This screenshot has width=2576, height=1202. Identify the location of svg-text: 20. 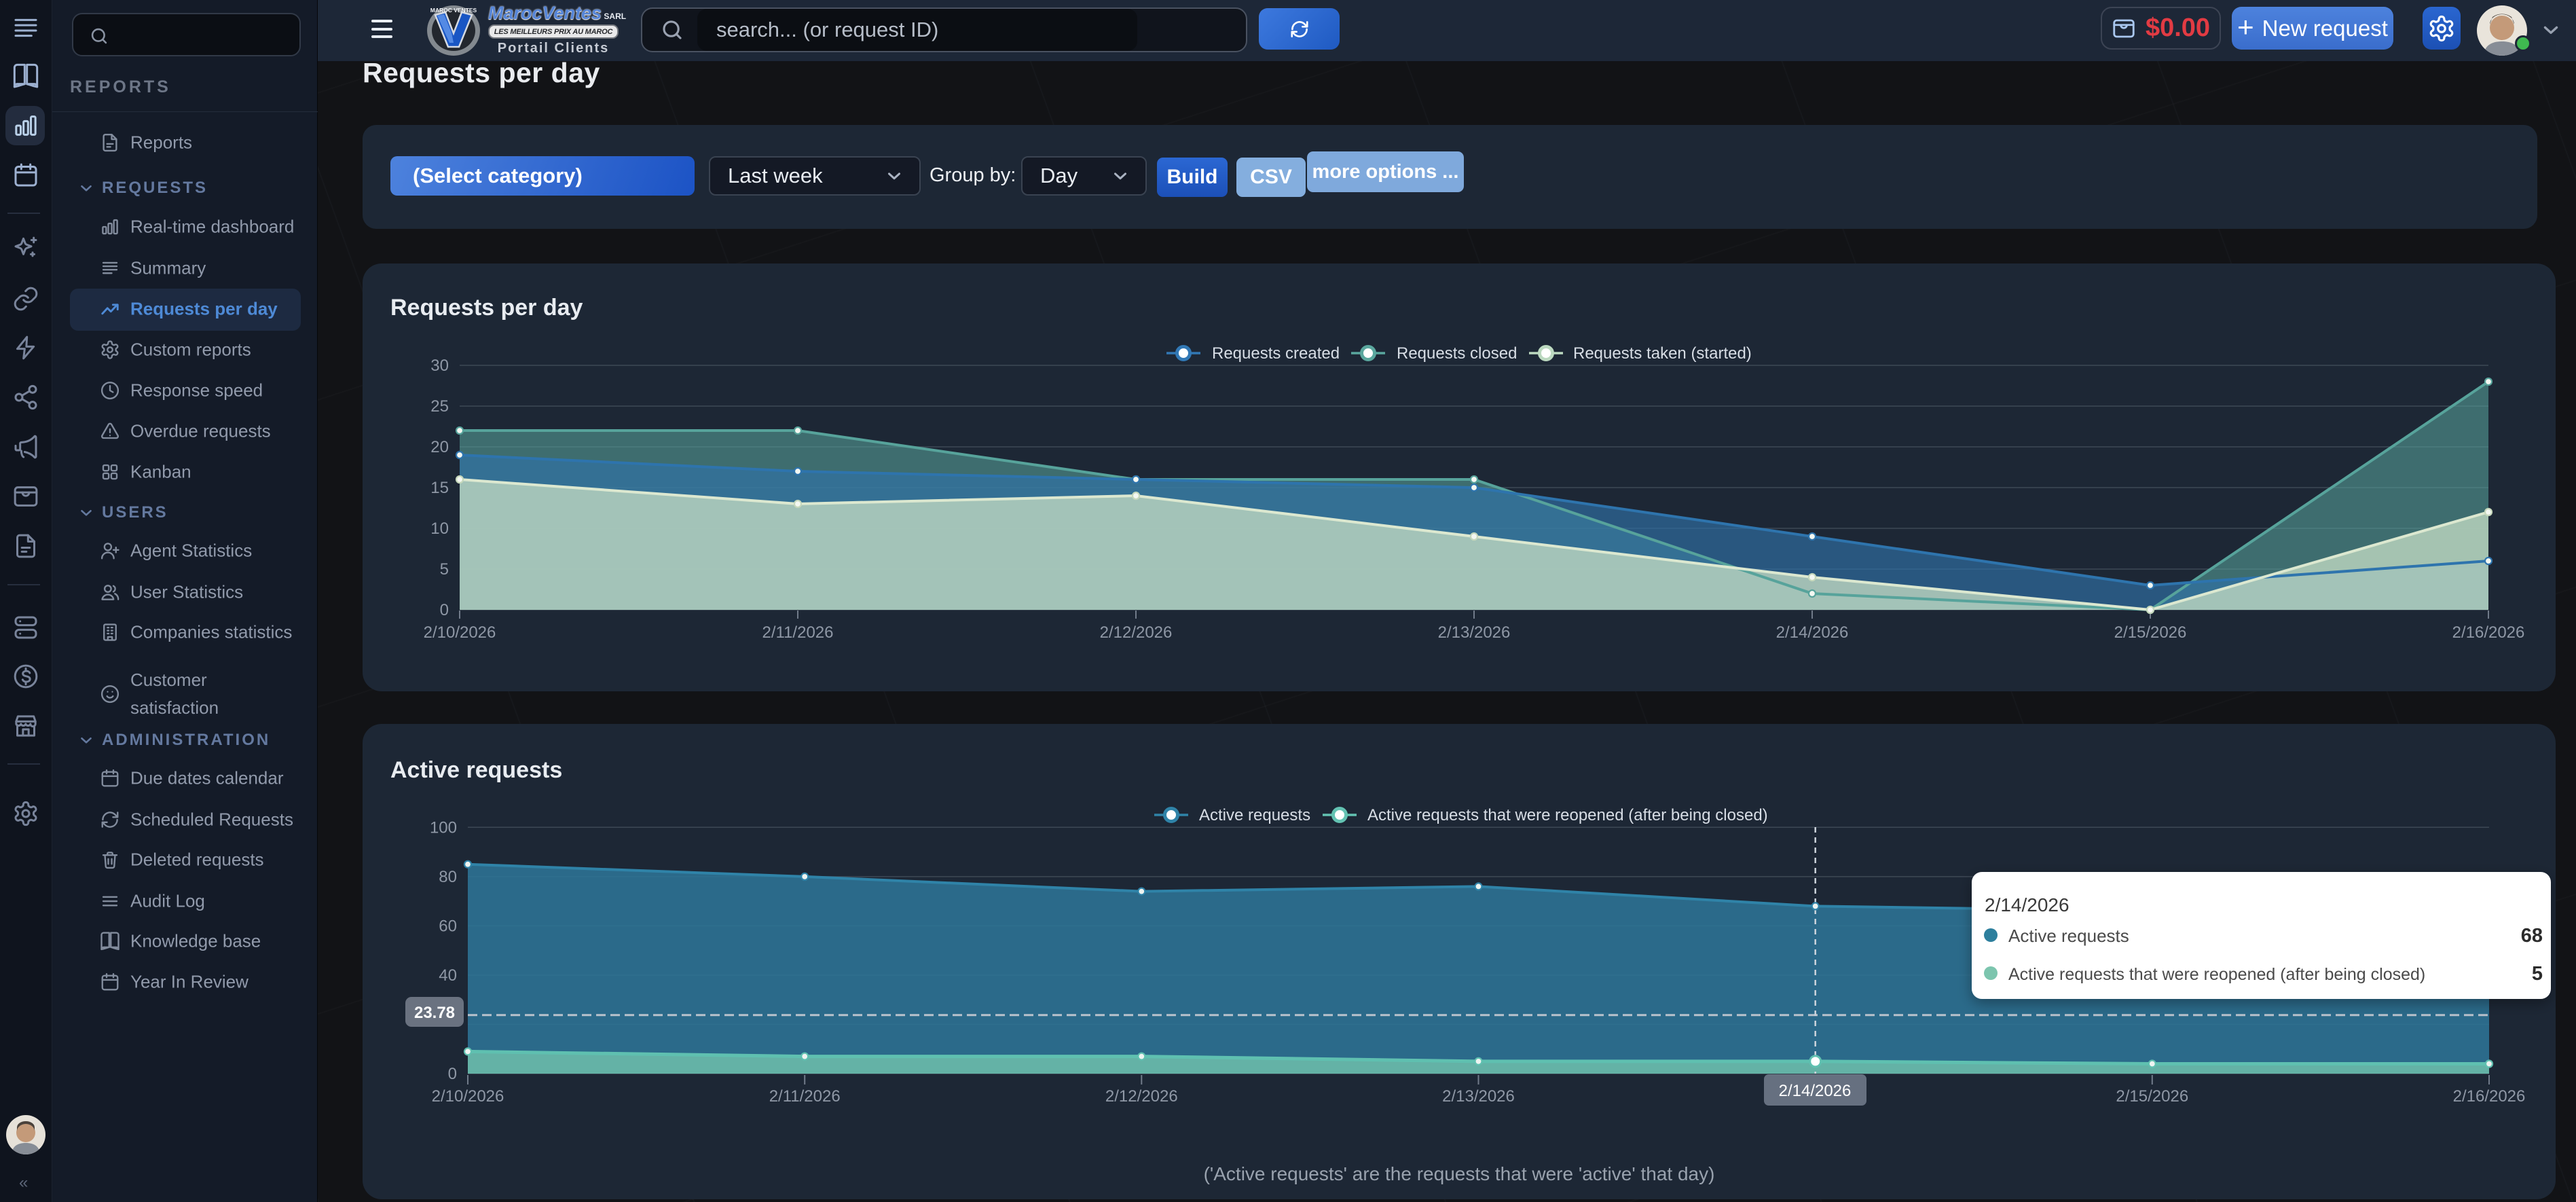
(439, 447).